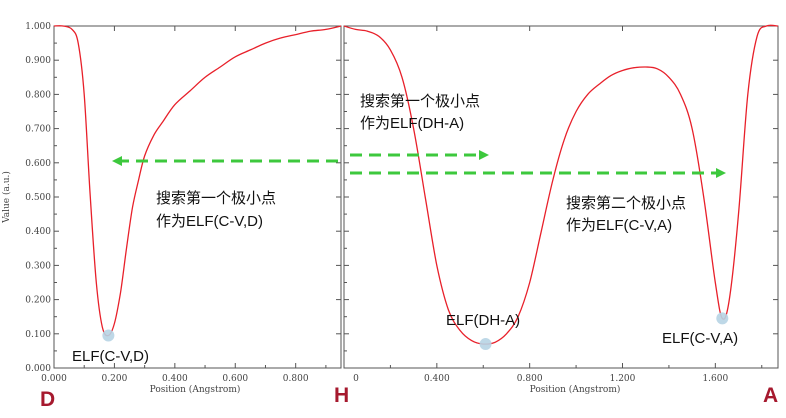 Image resolution: width=786 pixels, height=418 pixels. What do you see at coordinates (715, 379) in the screenshot?
I see `right-x-tick-label: 1.600` at bounding box center [715, 379].